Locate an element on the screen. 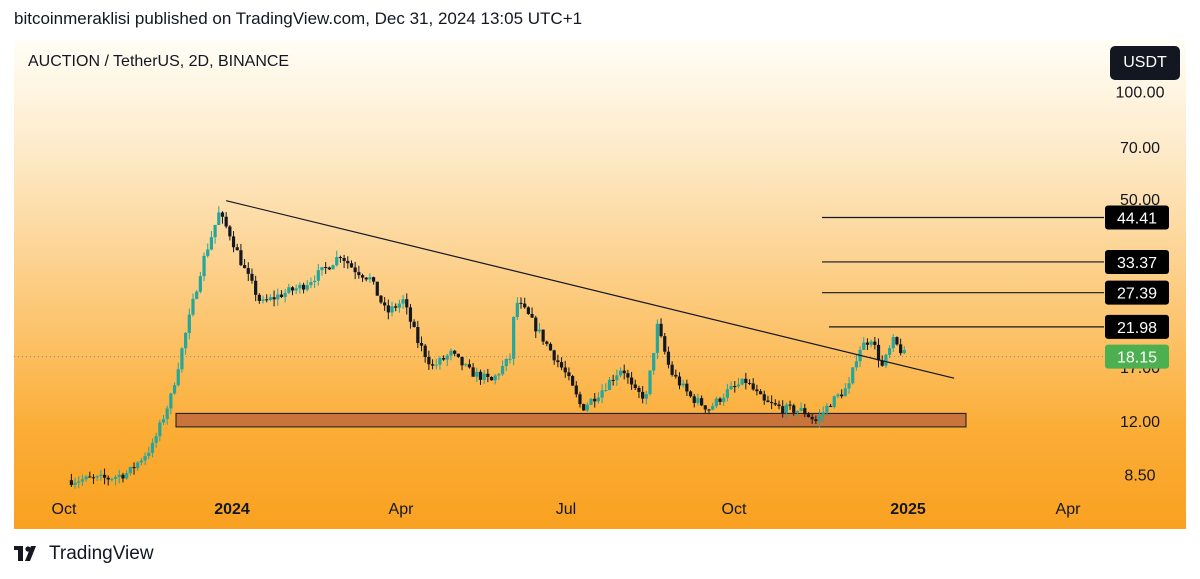  level-badge-text: 44.41 is located at coordinates (1137, 219).